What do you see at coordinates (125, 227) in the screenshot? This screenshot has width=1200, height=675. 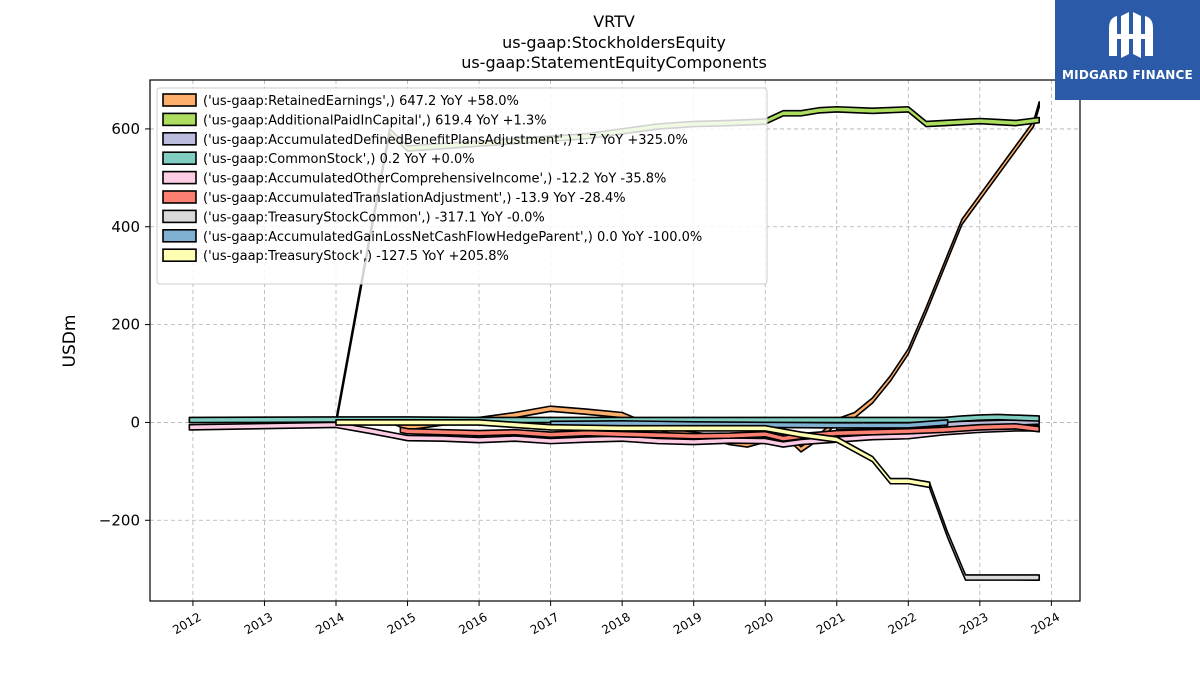 I see `y-tick-label: 400` at bounding box center [125, 227].